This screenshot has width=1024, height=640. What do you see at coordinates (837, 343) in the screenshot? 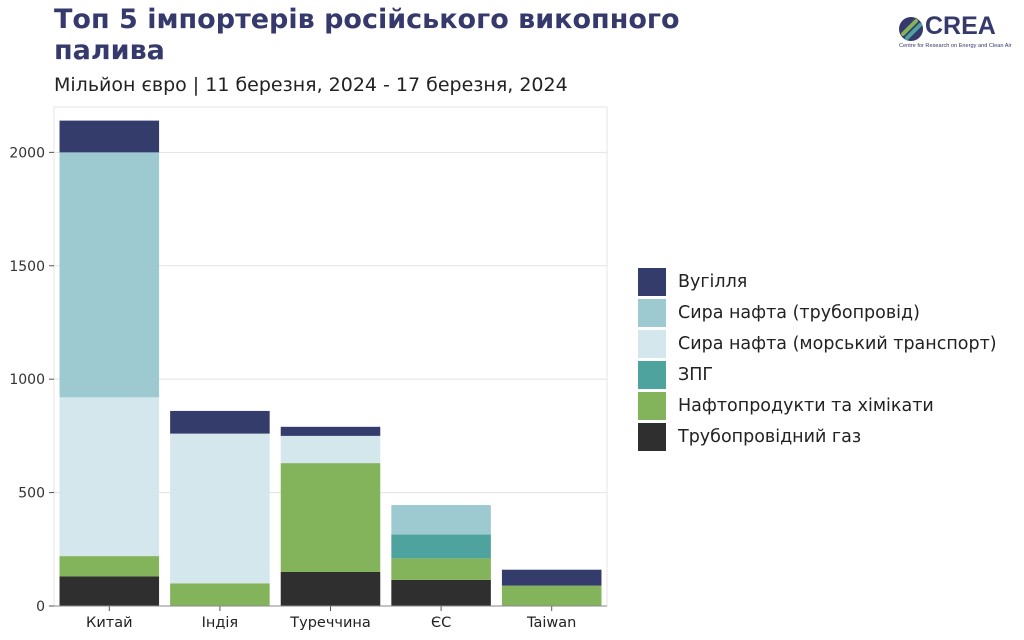
I see `legend-label: Сира нафта (морський транспорт)` at bounding box center [837, 343].